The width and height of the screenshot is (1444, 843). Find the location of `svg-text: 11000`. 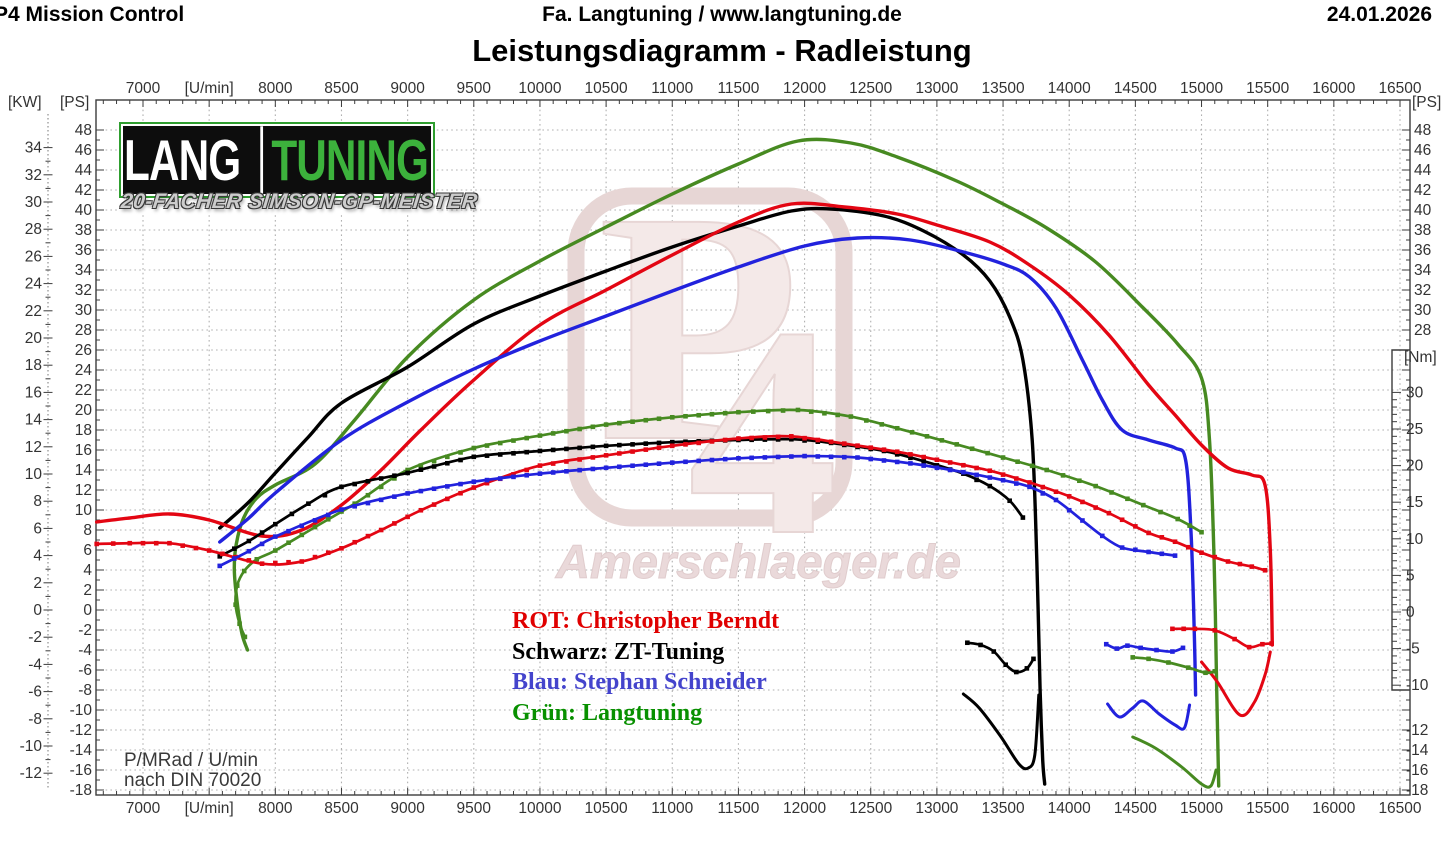

svg-text: 11000 is located at coordinates (672, 88).